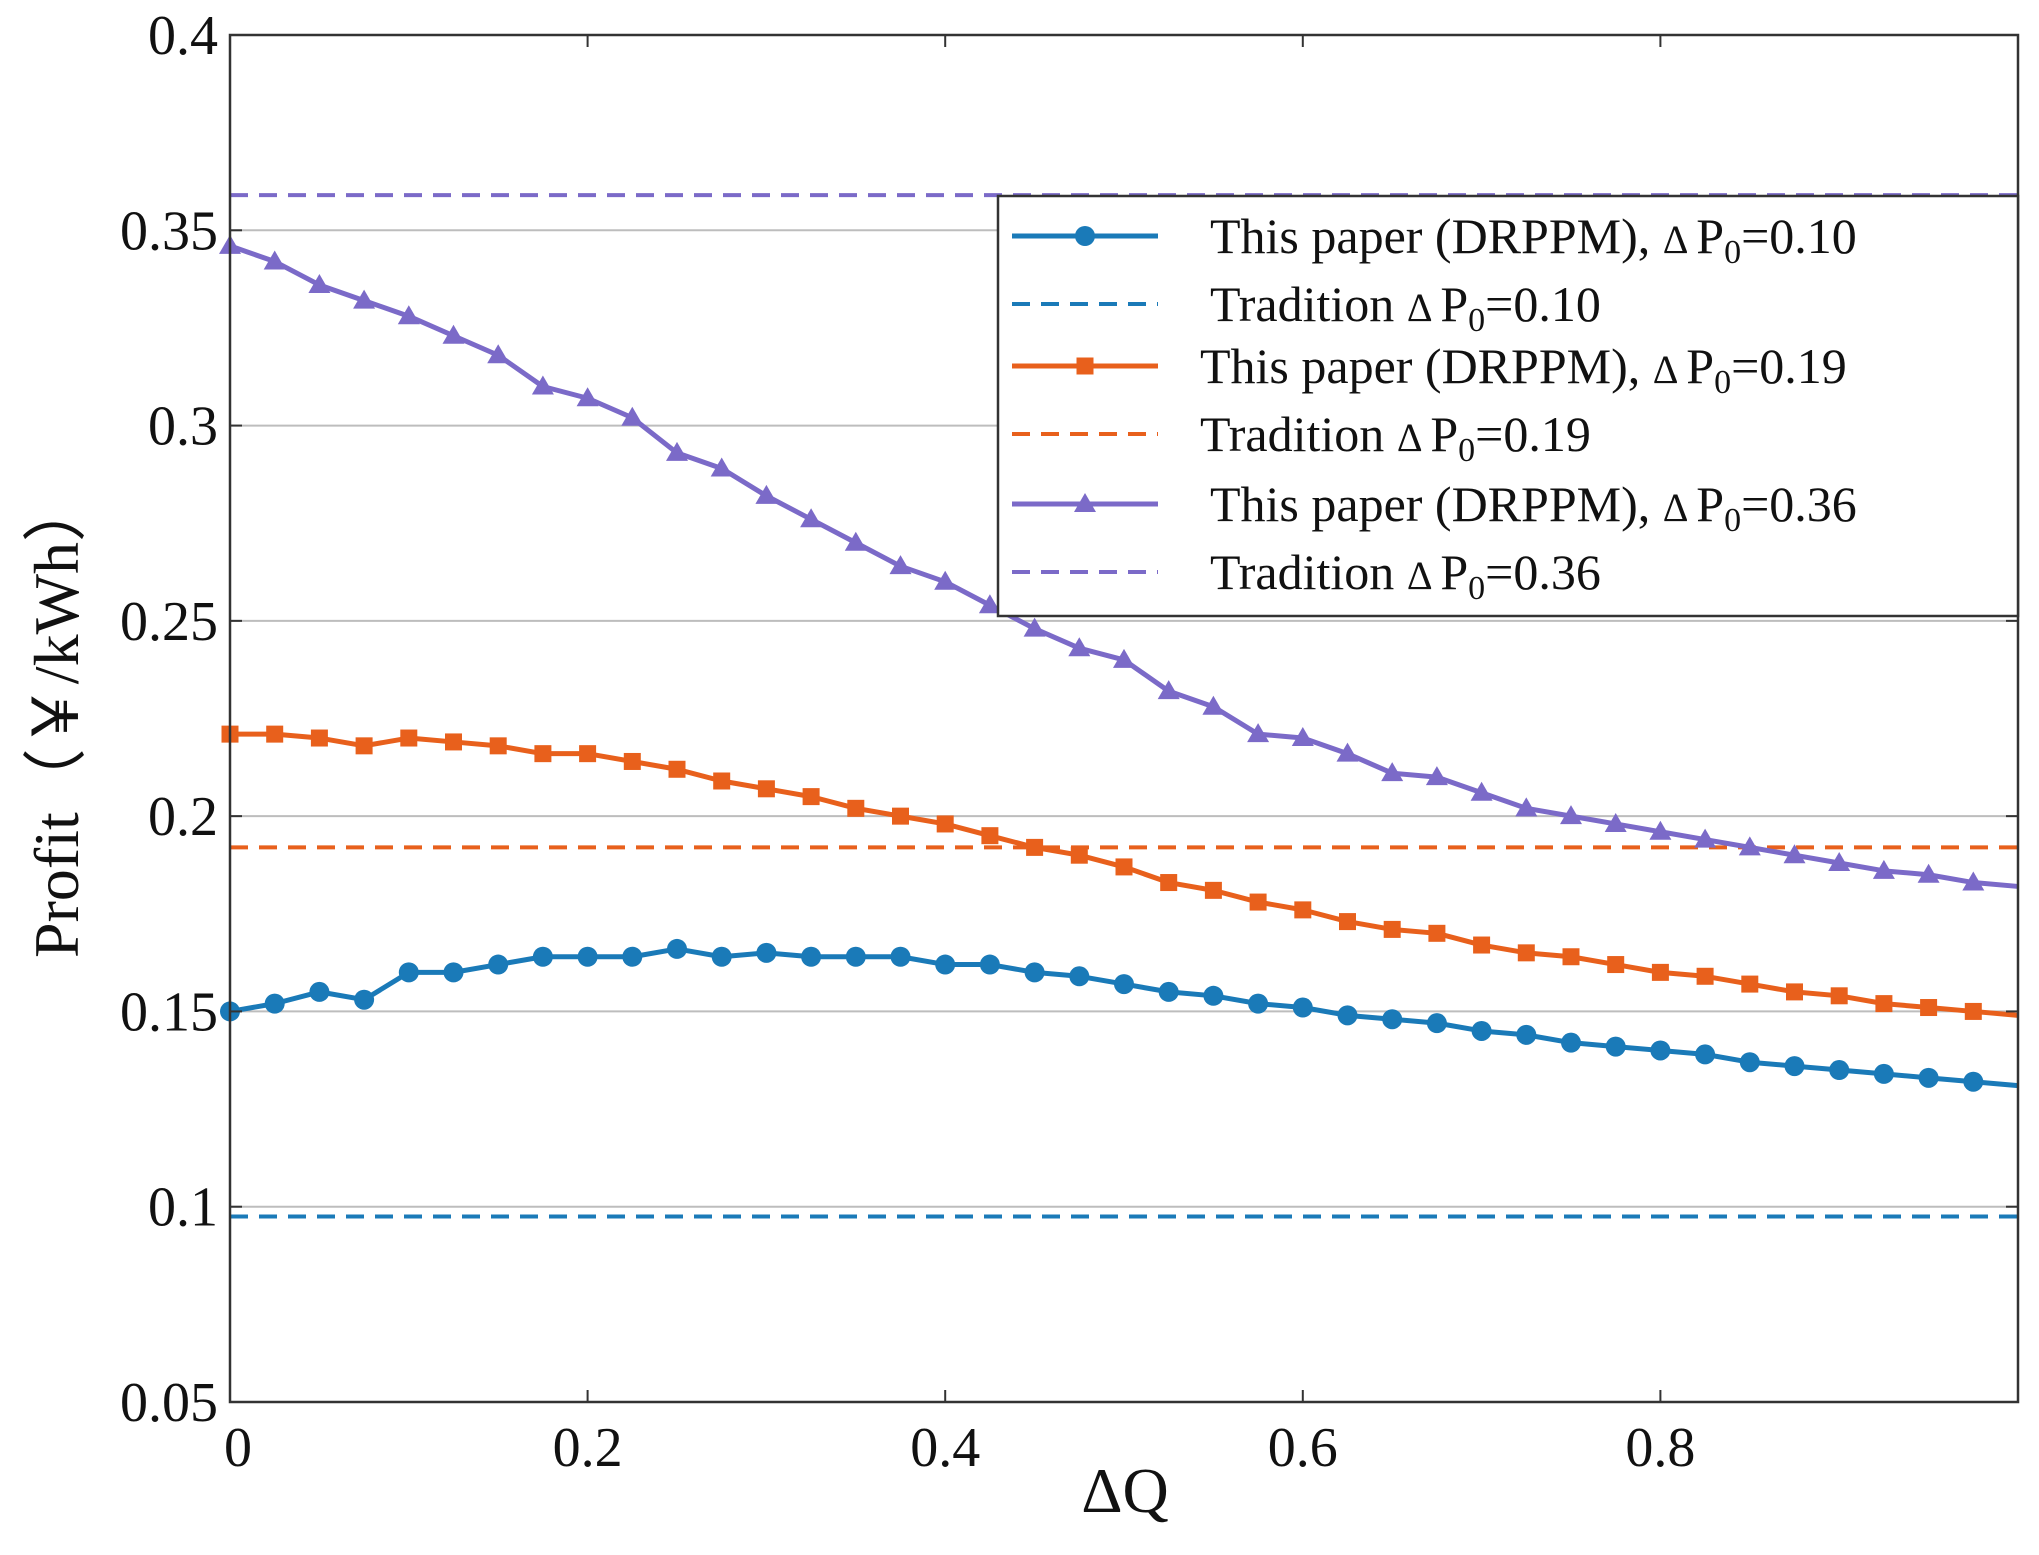 Image resolution: width=2039 pixels, height=1555 pixels. I want to click on y-axis-label: Profit（￥/kWh）, so click(56, 718).